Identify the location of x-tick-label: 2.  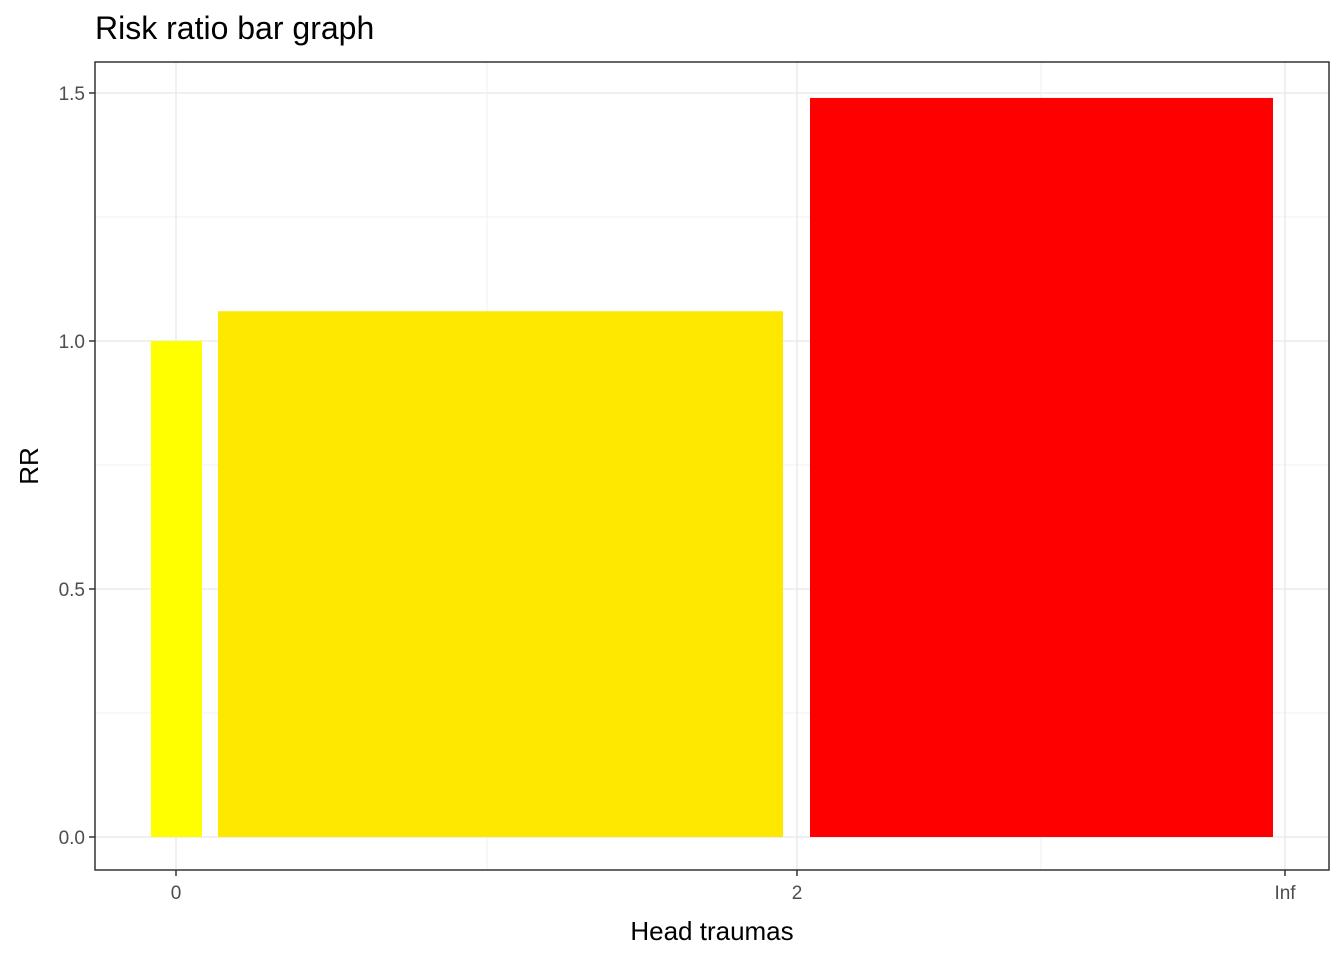
(797, 893).